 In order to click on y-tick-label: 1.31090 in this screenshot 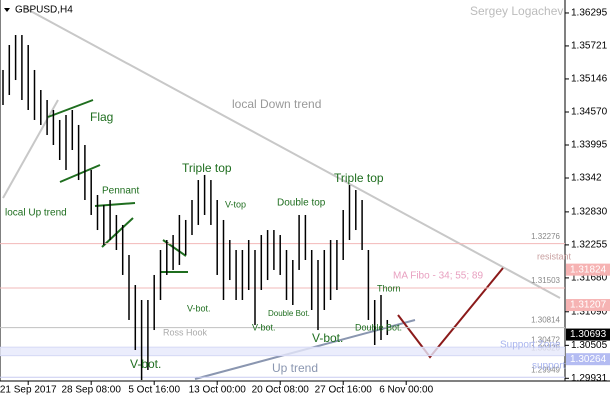, I will do `click(589, 311)`.